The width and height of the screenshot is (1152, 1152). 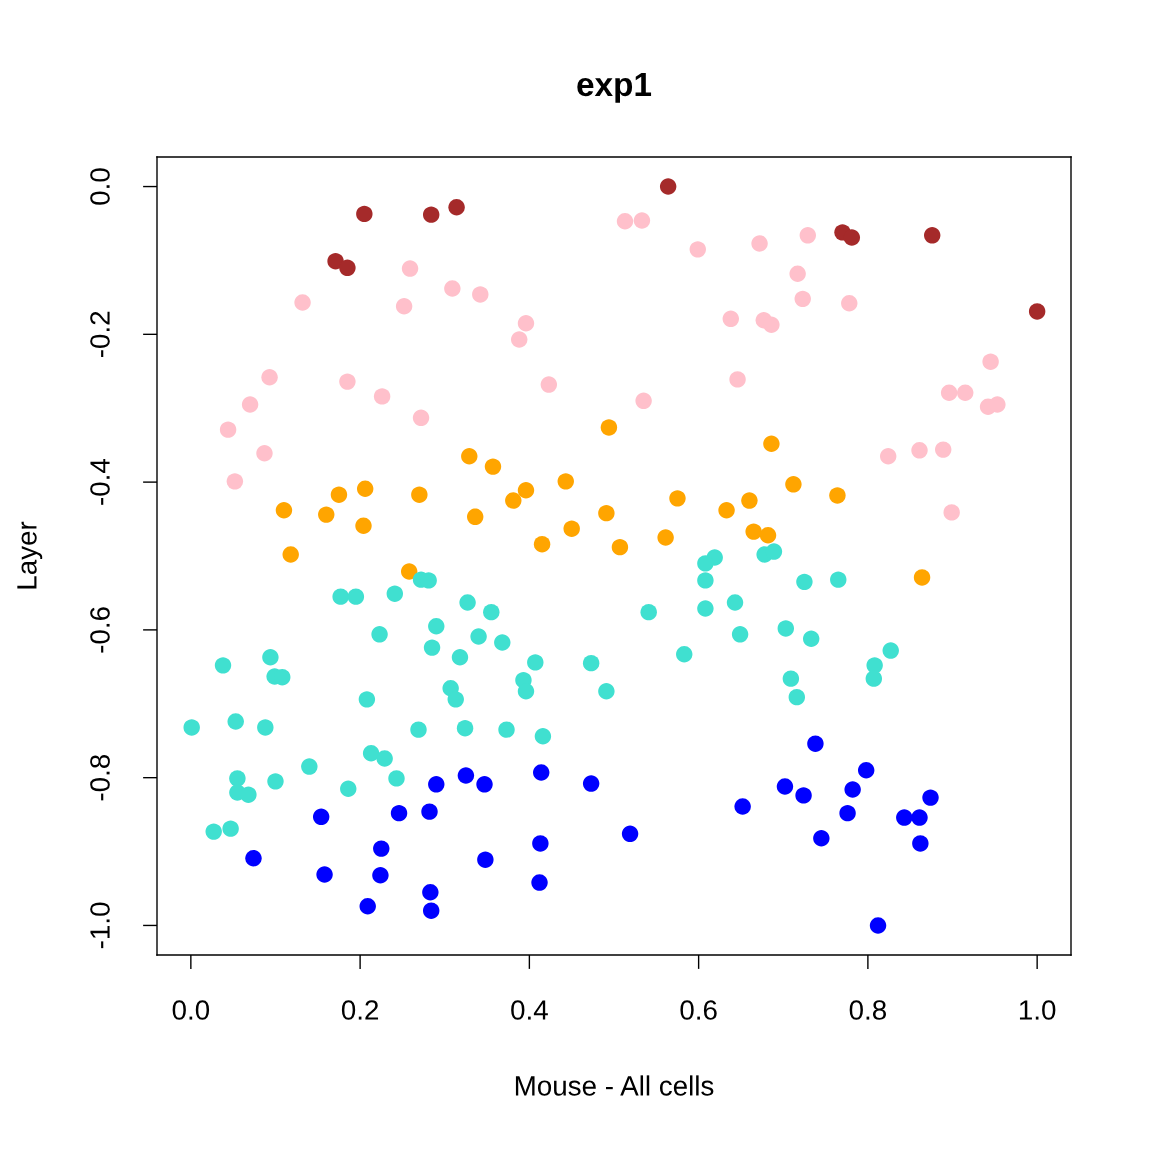 I want to click on chart-title: exp1, so click(x=614, y=87).